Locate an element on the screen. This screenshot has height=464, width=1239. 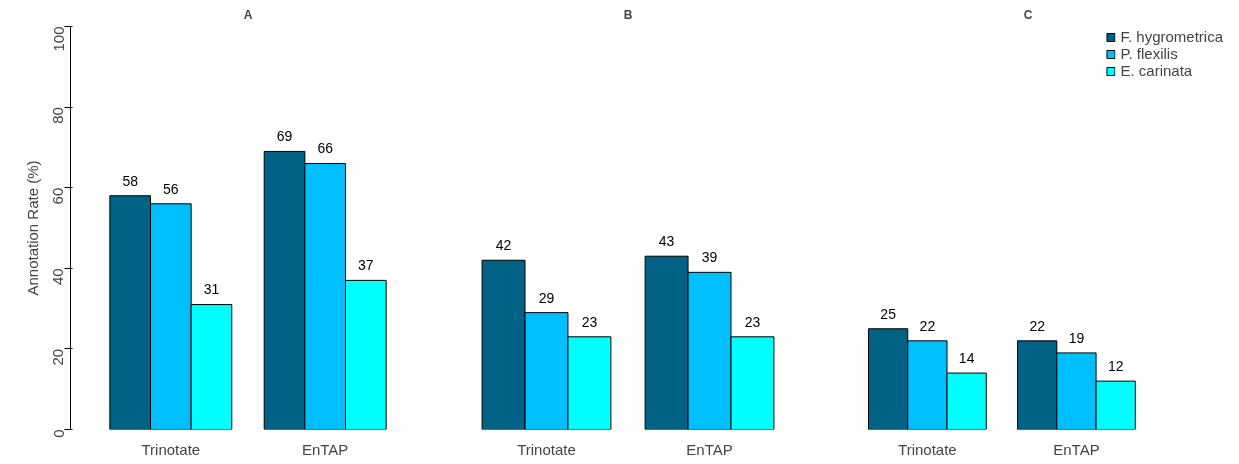
chart-title: A is located at coordinates (248, 14).